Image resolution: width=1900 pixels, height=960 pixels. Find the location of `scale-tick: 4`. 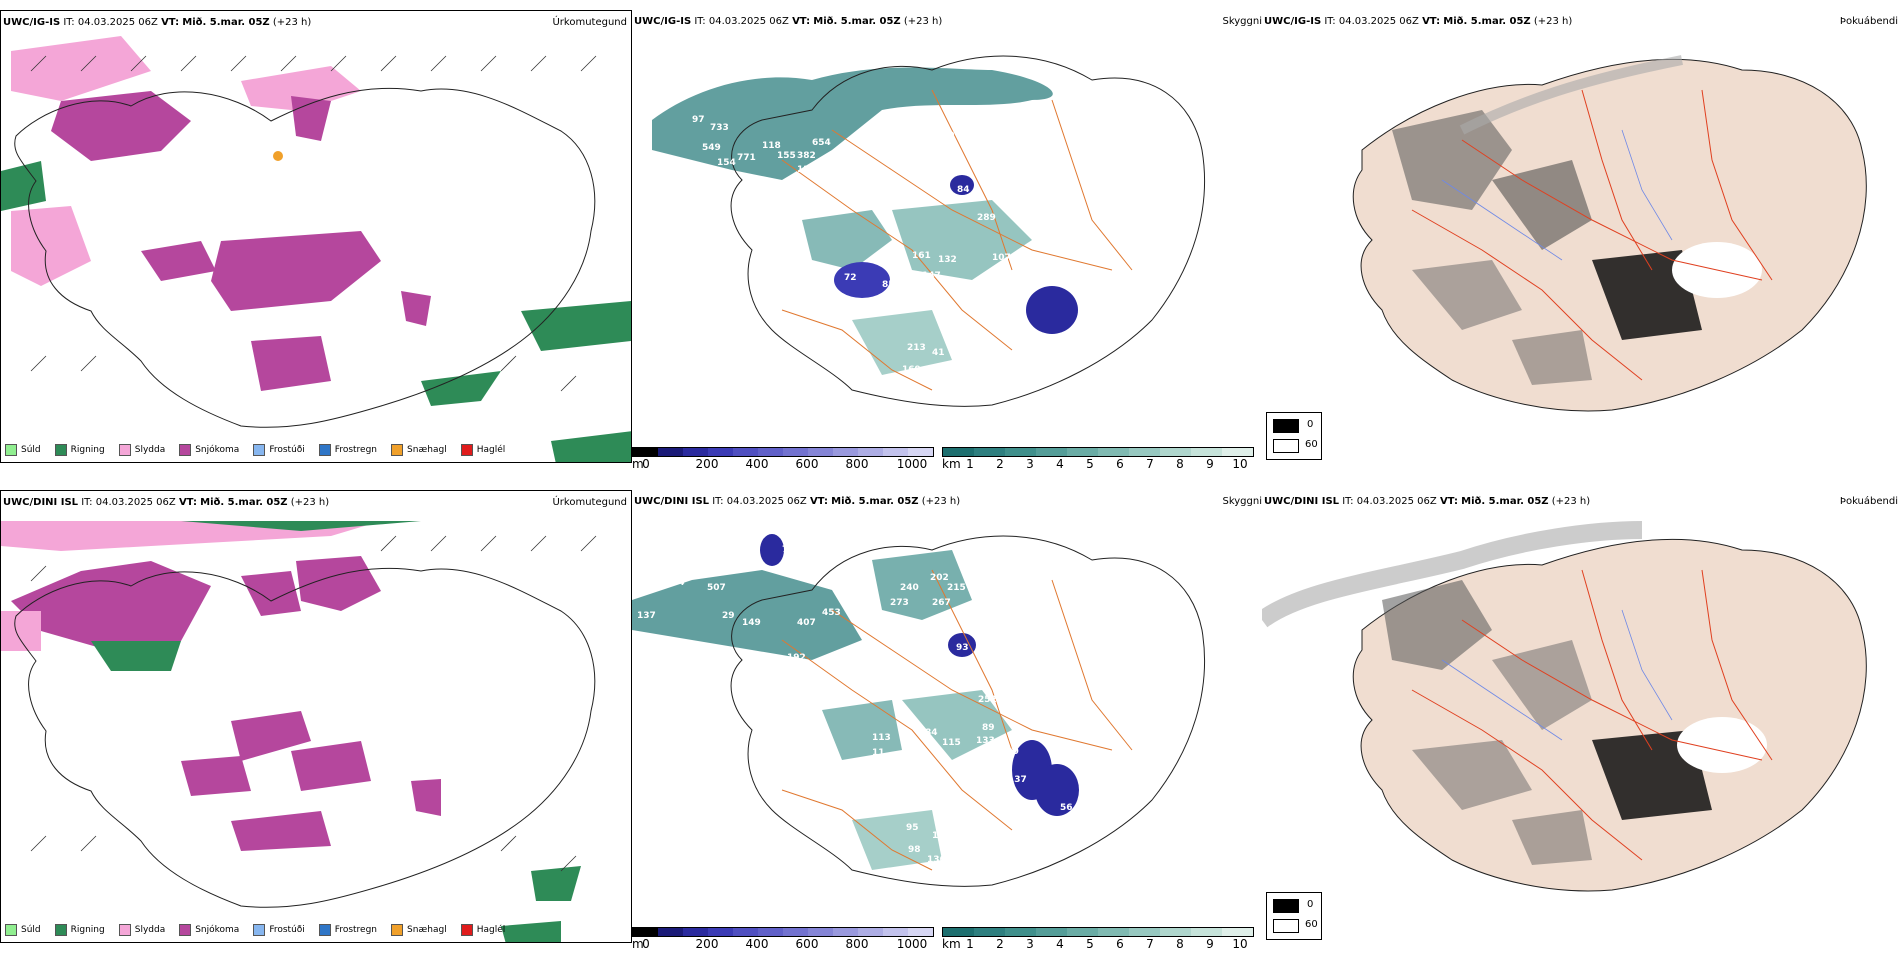

scale-tick: 4 is located at coordinates (1060, 464).